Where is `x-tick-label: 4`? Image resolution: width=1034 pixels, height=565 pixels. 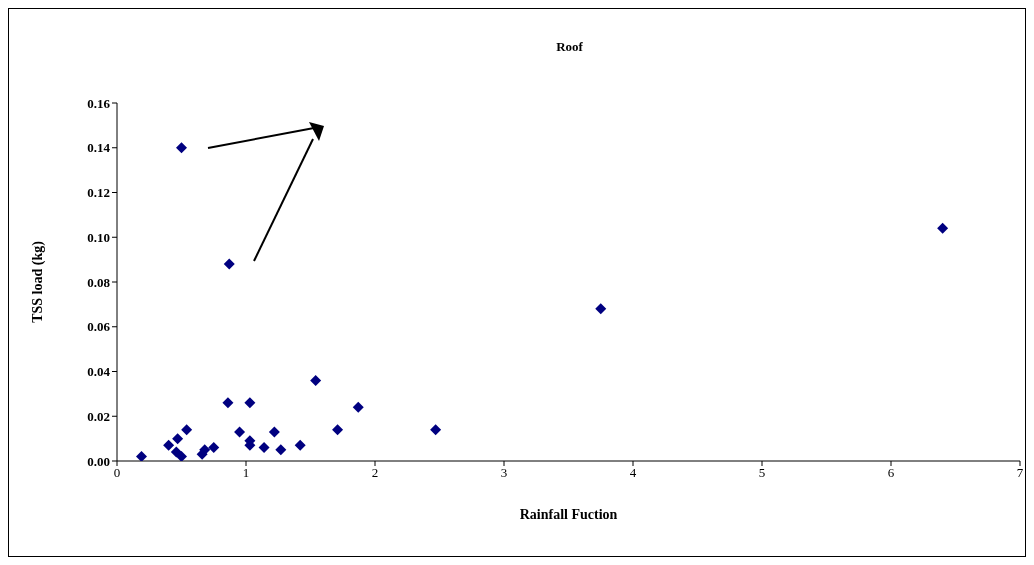 x-tick-label: 4 is located at coordinates (633, 473).